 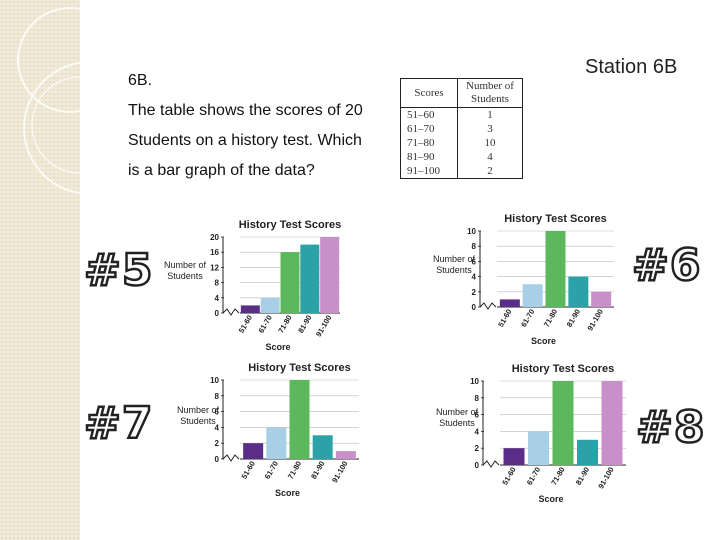 What do you see at coordinates (490, 157) in the screenshot?
I see `student-count-cell: 4` at bounding box center [490, 157].